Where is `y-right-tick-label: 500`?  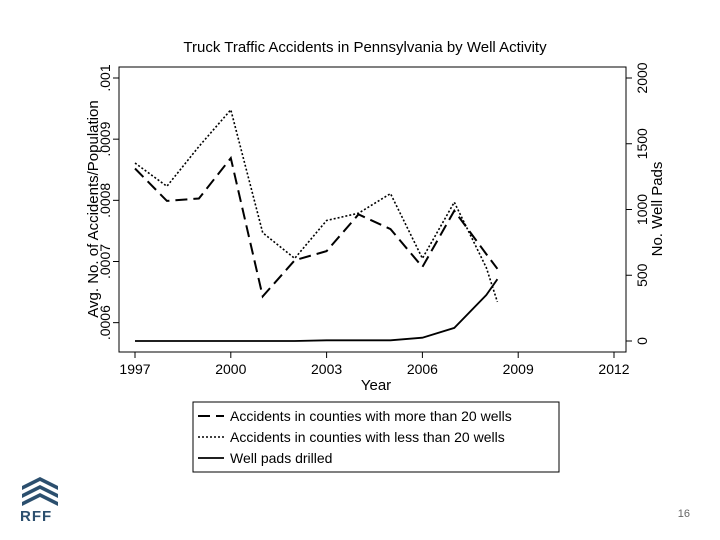 y-right-tick-label: 500 is located at coordinates (642, 275).